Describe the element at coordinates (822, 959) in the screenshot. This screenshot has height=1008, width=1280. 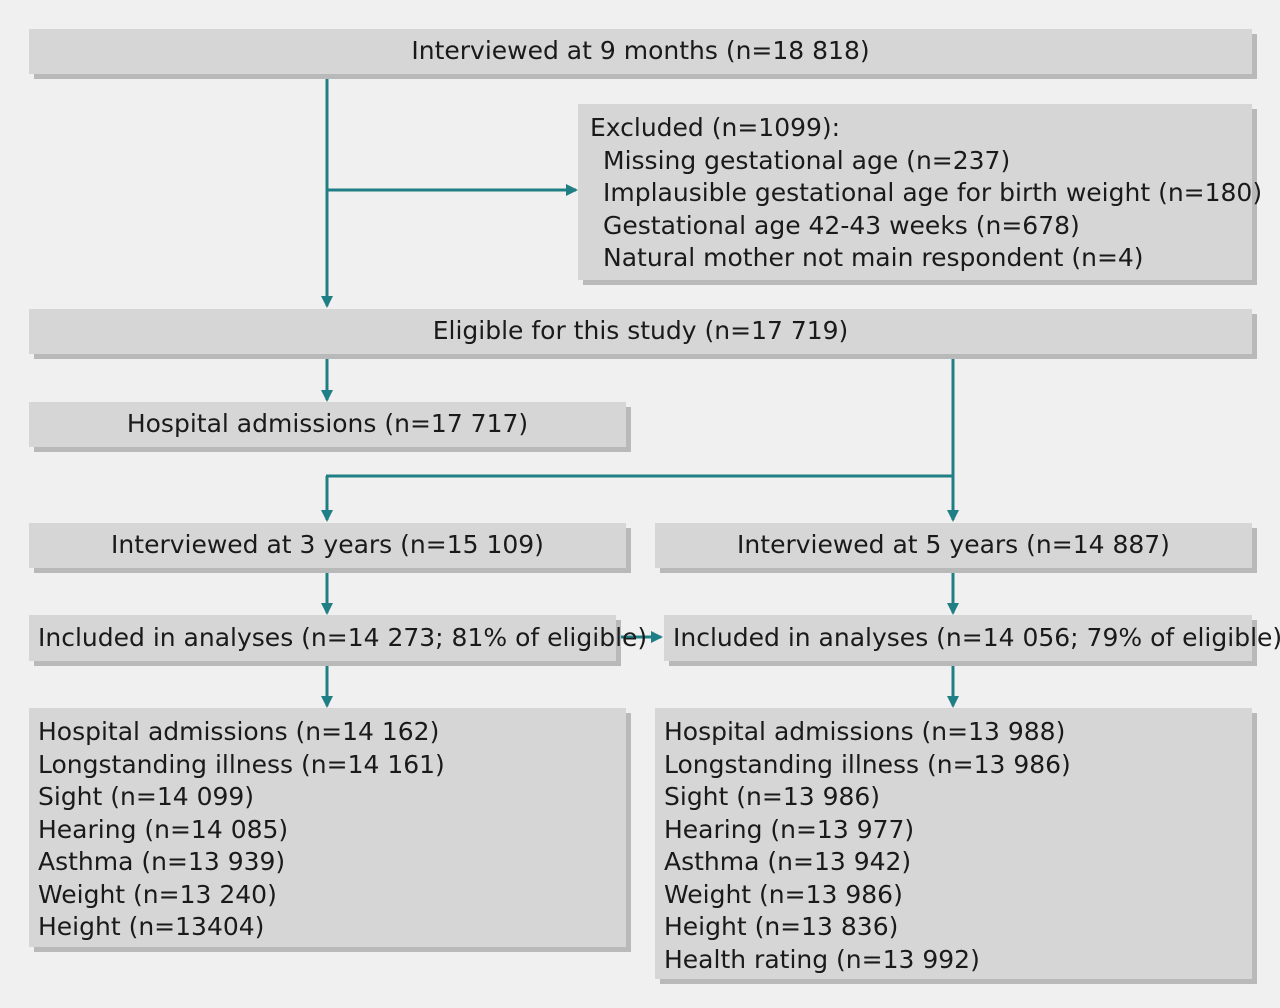
I see `outcome-item: Health rating (n=13 992)` at that location.